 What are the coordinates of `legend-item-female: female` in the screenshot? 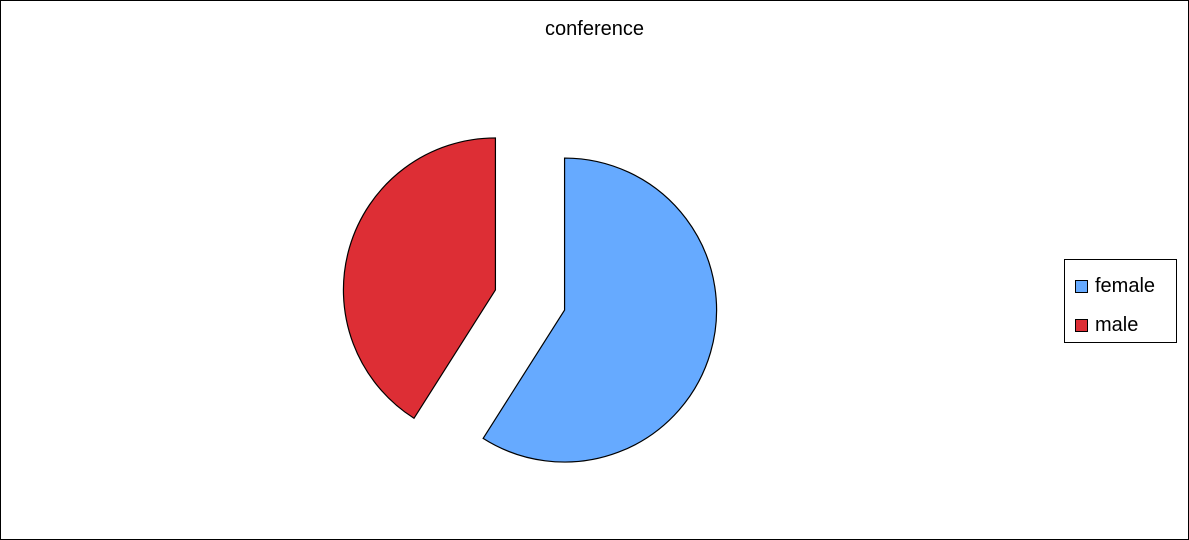 It's located at (1125, 286).